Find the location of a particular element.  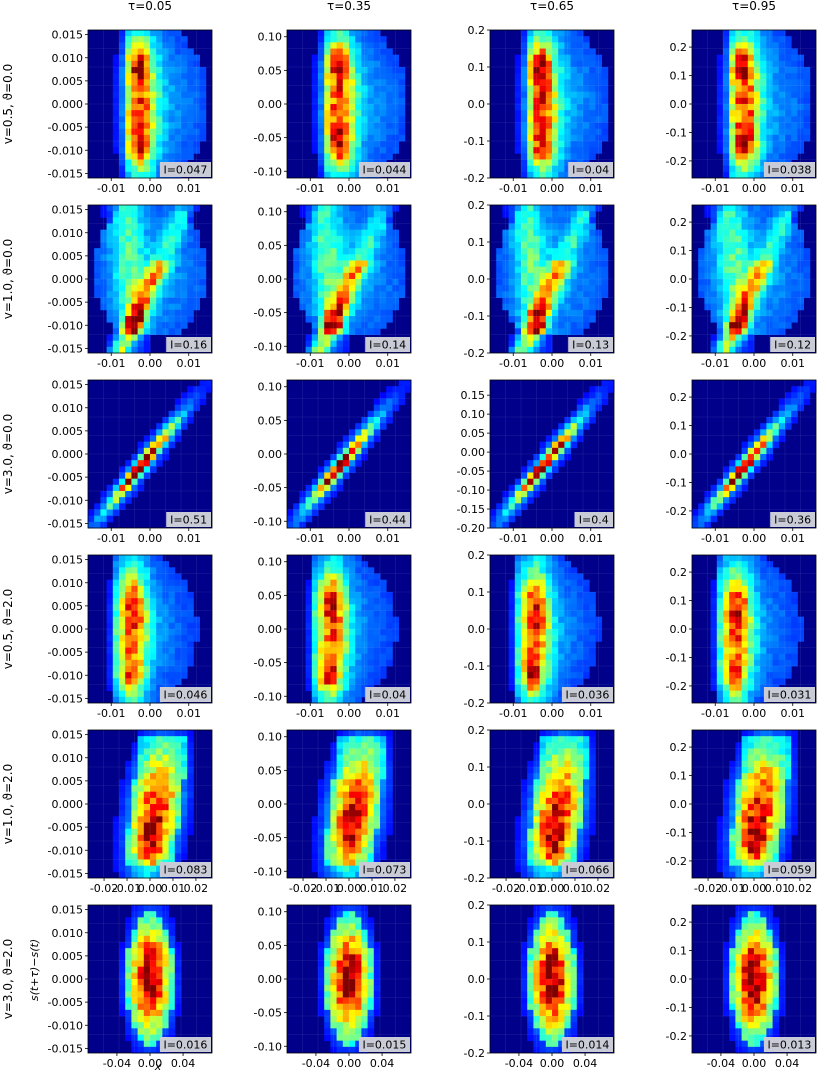

column-title: τ=0.05 is located at coordinates (150, 6).